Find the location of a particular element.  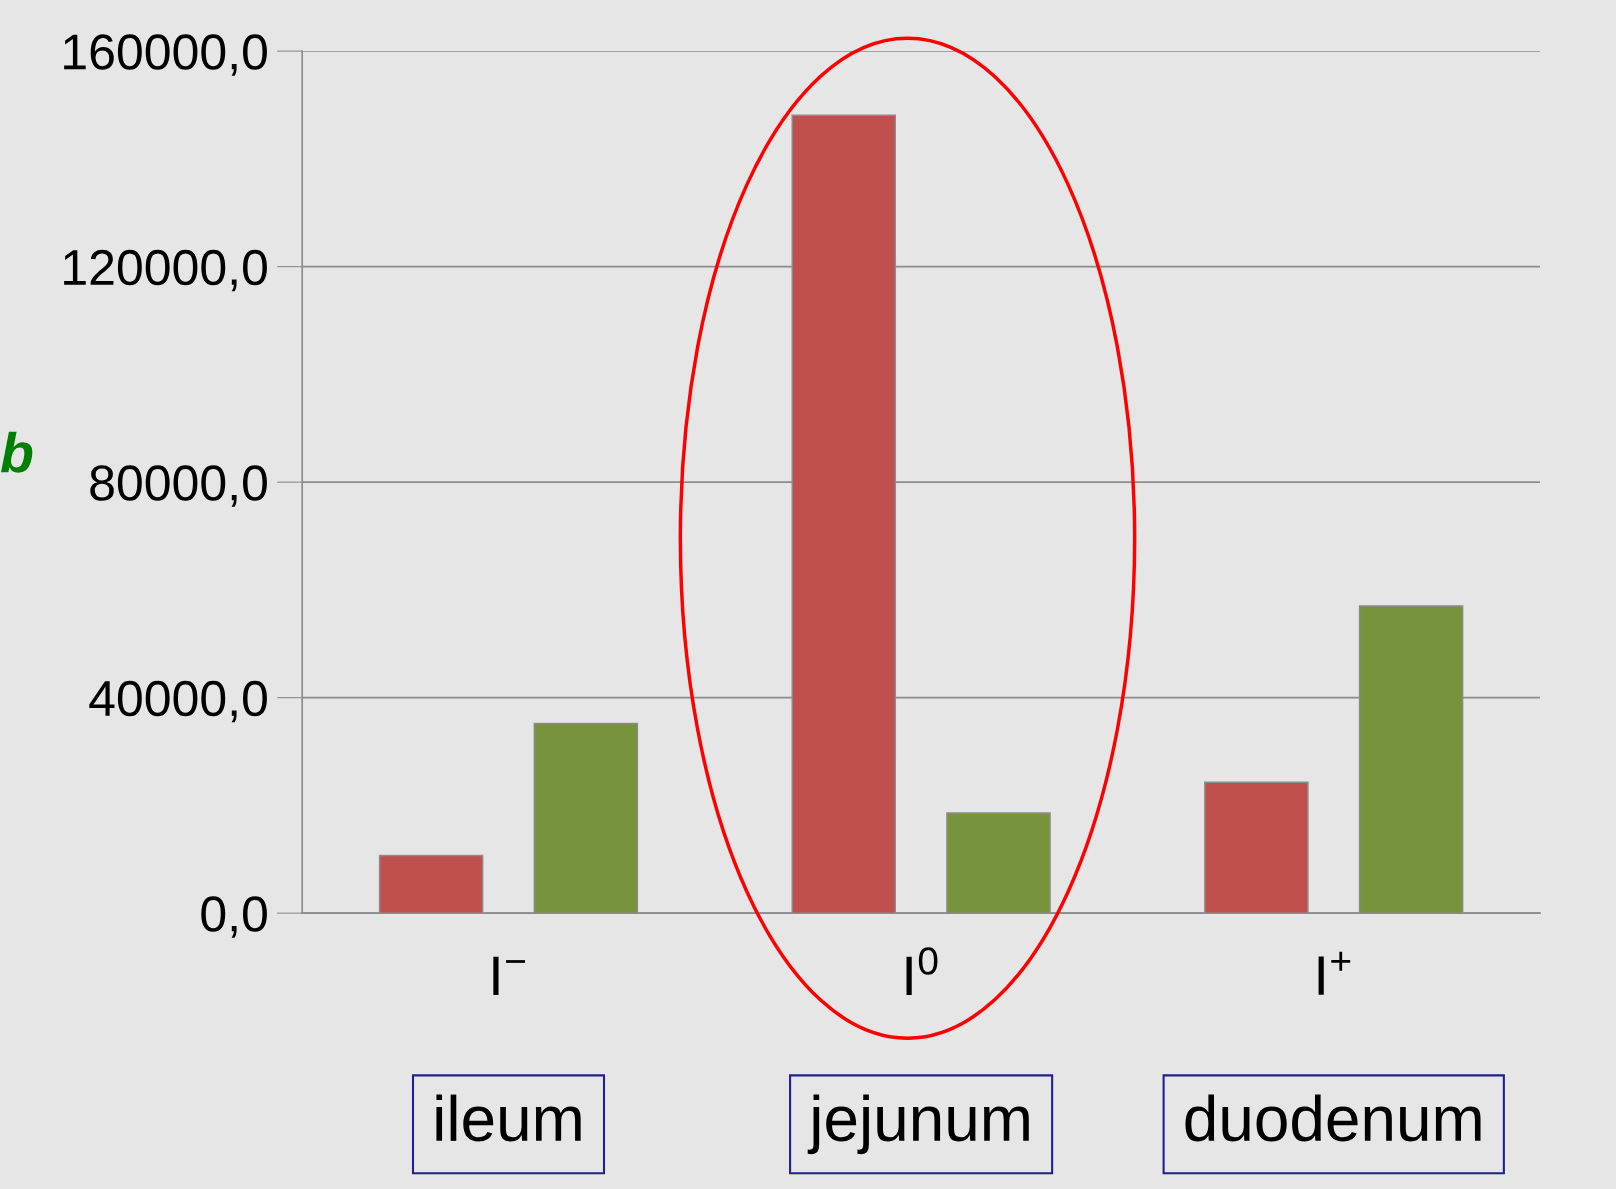

y-tick-label: 40000,0 is located at coordinates (178, 701).